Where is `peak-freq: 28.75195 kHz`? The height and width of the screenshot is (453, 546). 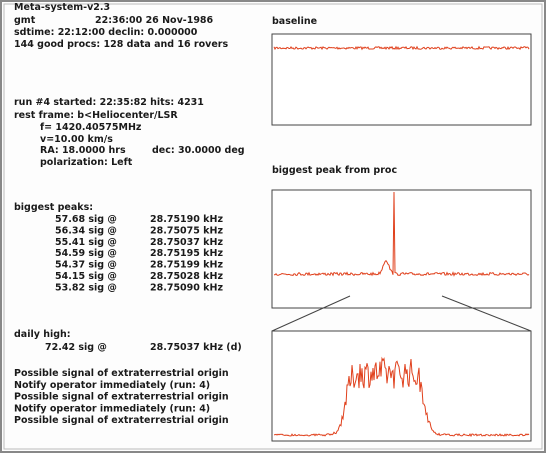
peak-freq: 28.75195 kHz is located at coordinates (186, 253).